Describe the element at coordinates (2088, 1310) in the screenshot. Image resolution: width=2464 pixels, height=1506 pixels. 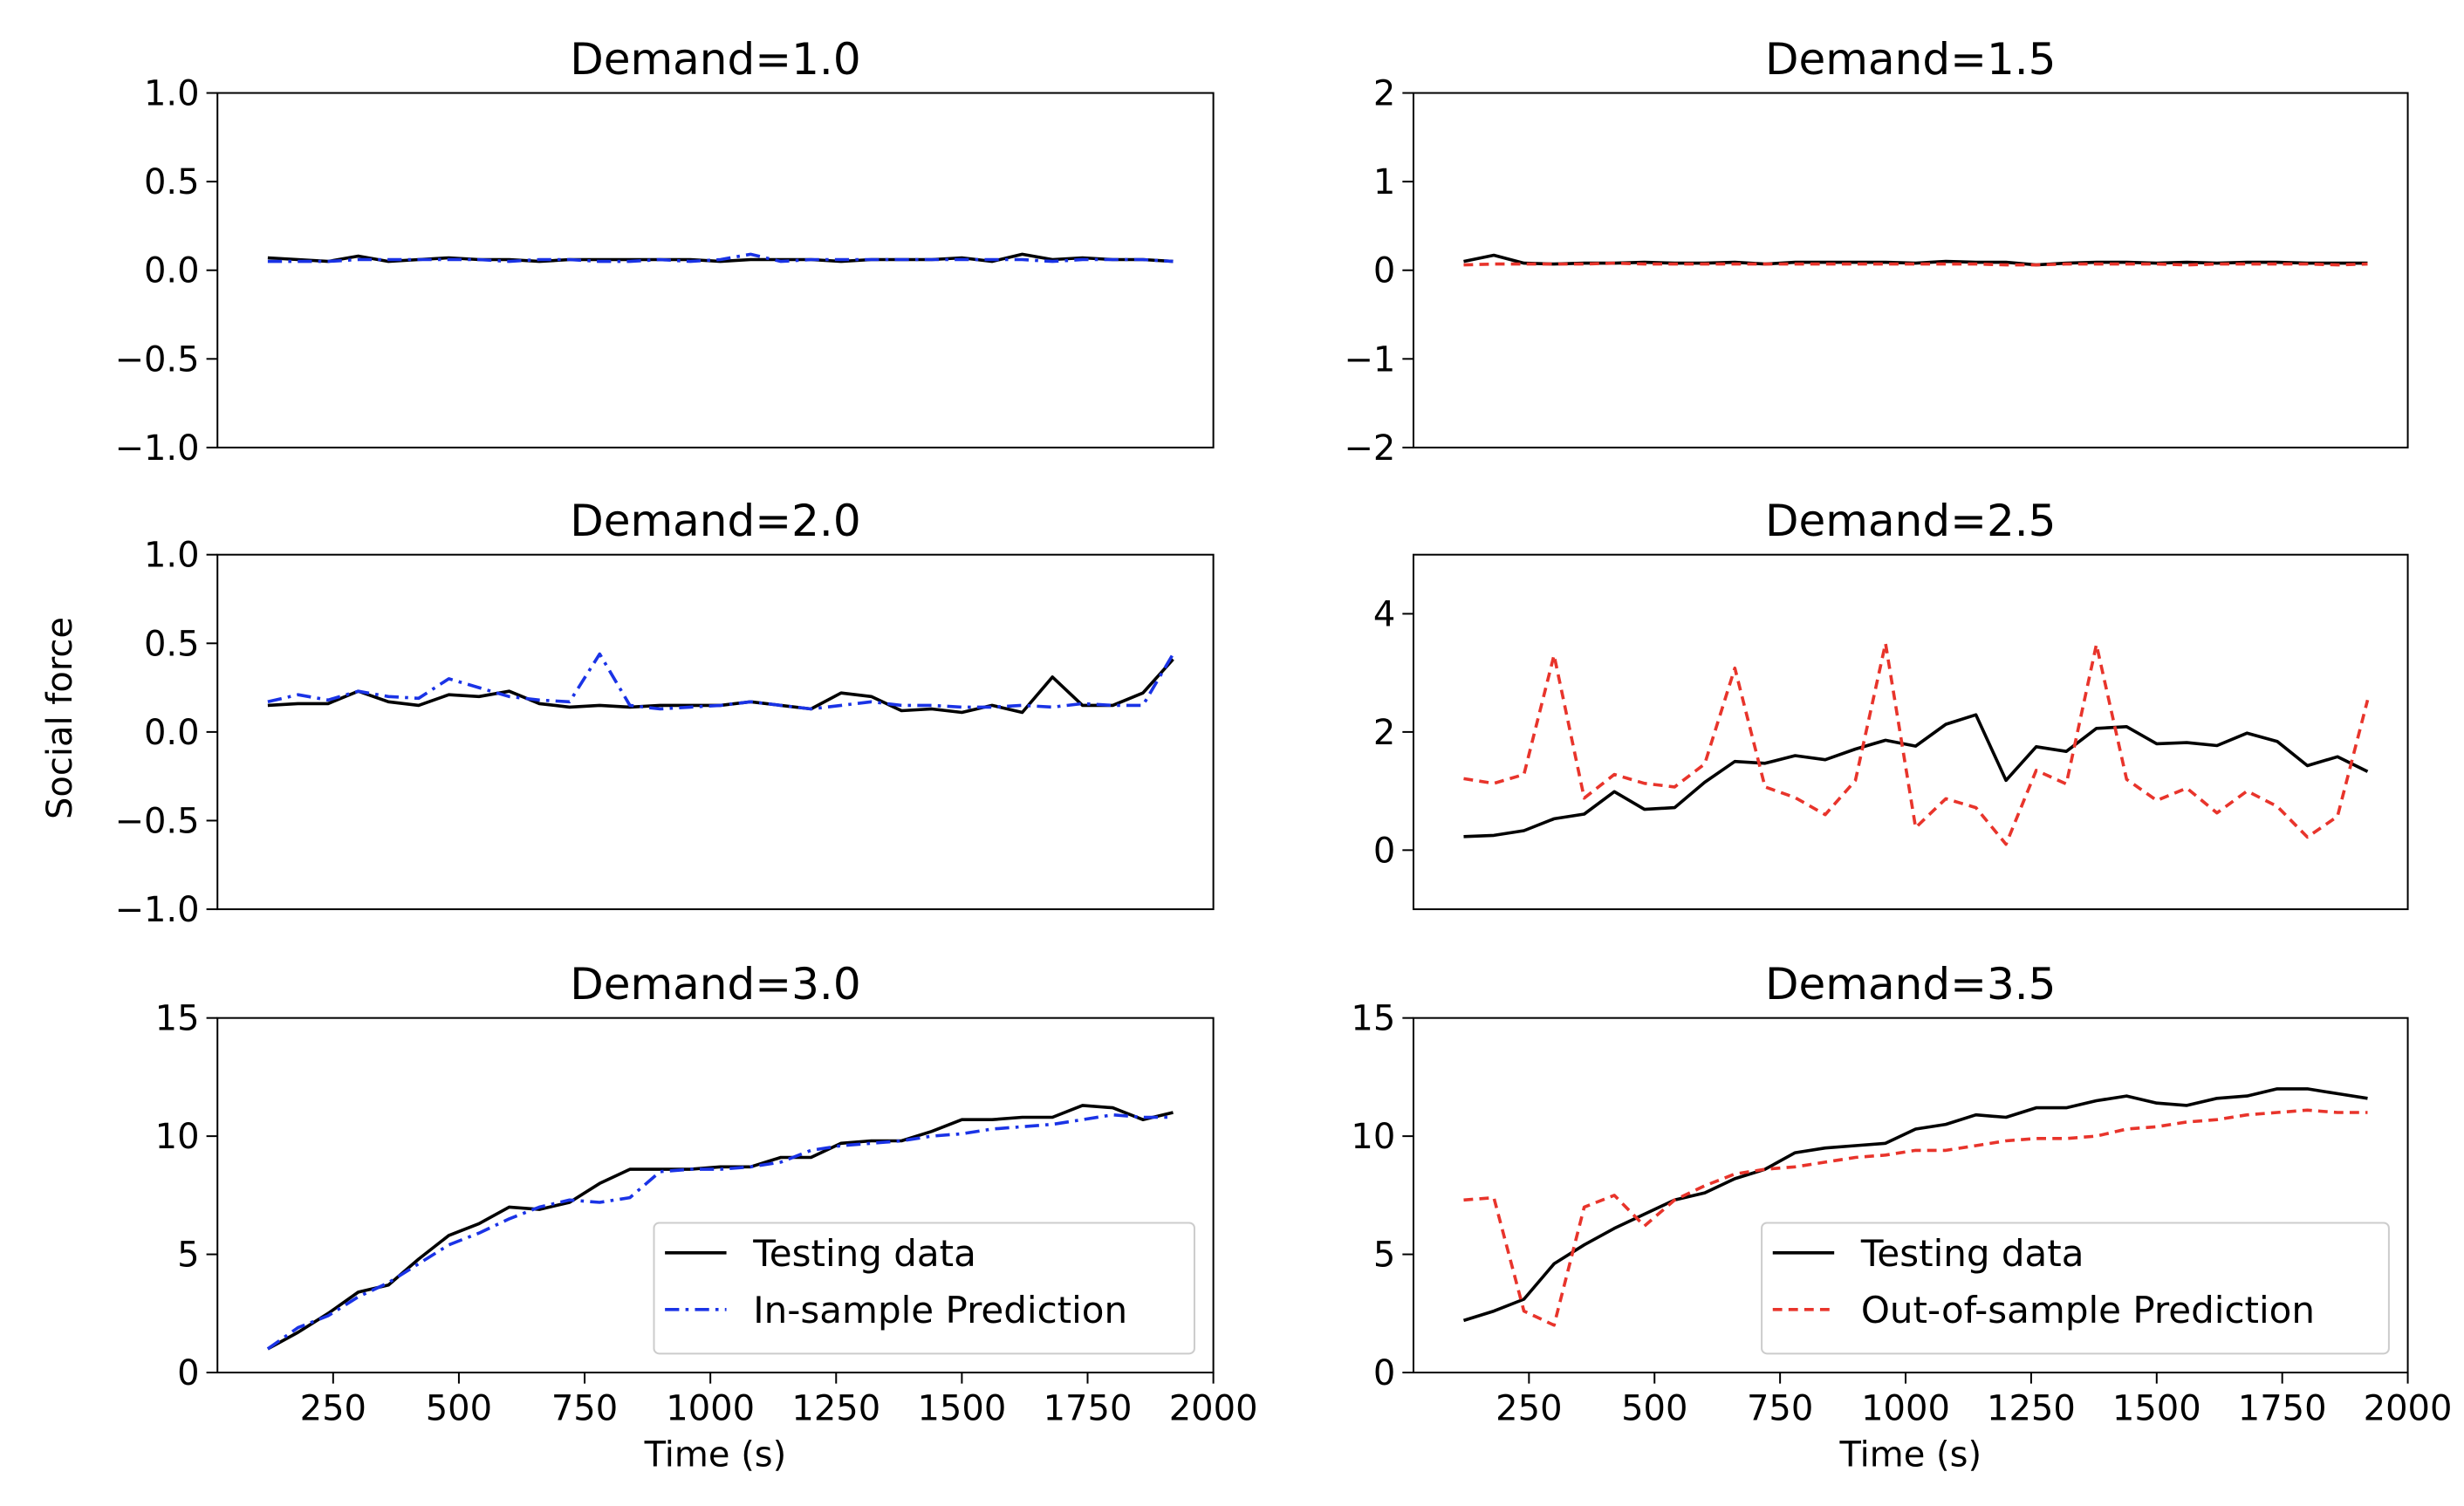
I see `legend-label: Out-of-sample Prediction` at that location.